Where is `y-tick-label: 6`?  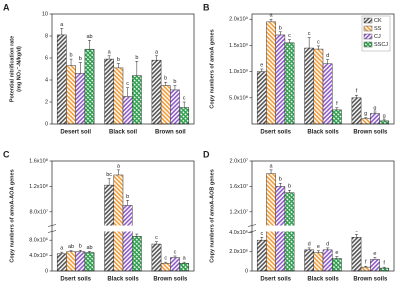
y-tick-label: 6 is located at coordinates (46, 58).